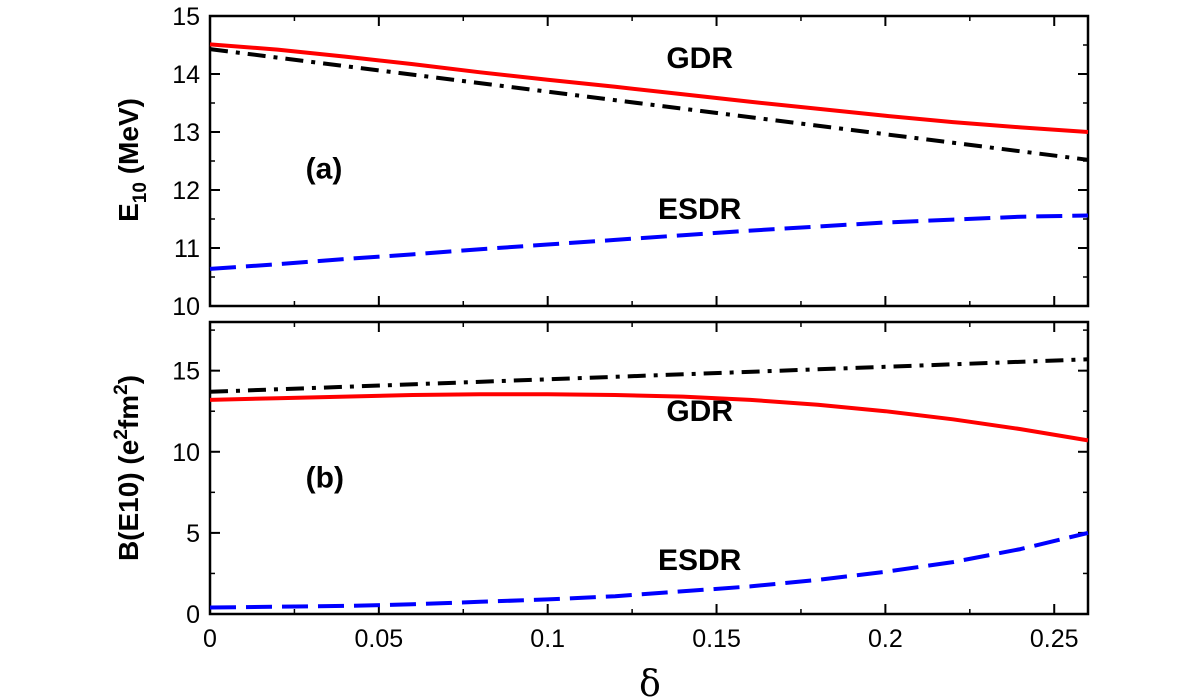  Describe the element at coordinates (186, 17) in the screenshot. I see `y-tick-label-a: 15` at that location.